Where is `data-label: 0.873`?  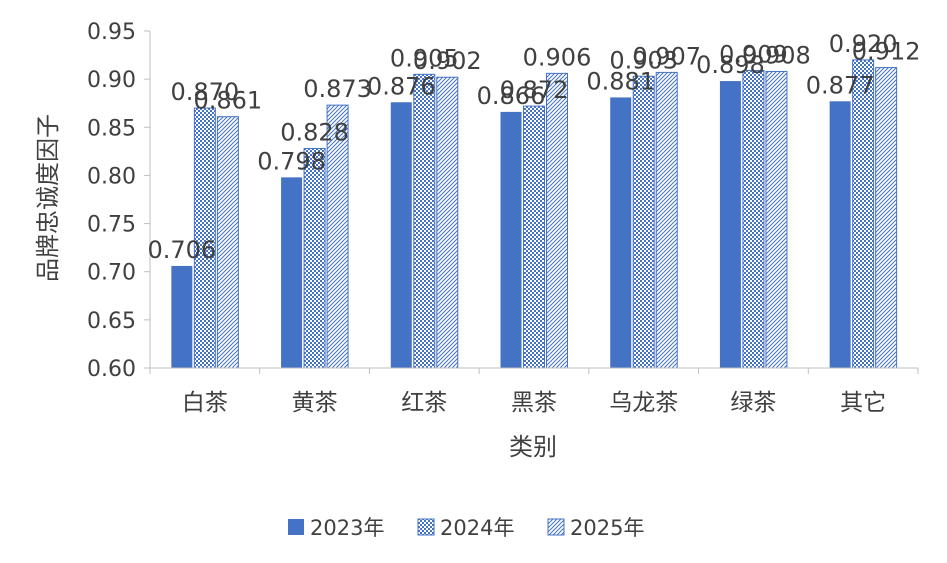 data-label: 0.873 is located at coordinates (337, 89).